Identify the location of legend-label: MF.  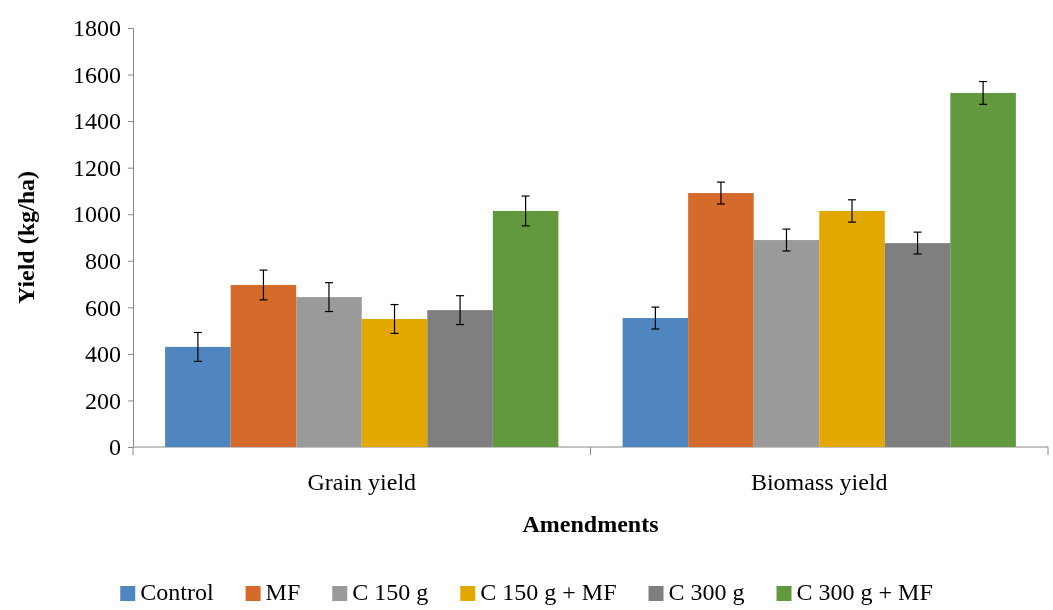
(283, 592).